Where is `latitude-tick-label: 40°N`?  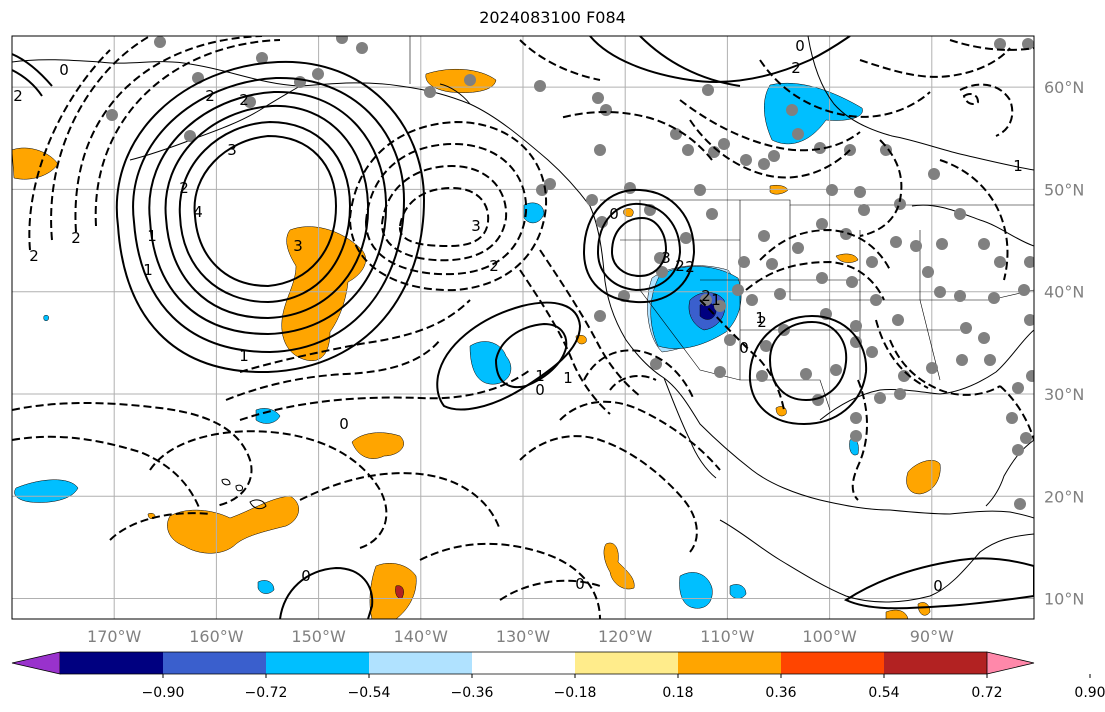 latitude-tick-label: 40°N is located at coordinates (1064, 292).